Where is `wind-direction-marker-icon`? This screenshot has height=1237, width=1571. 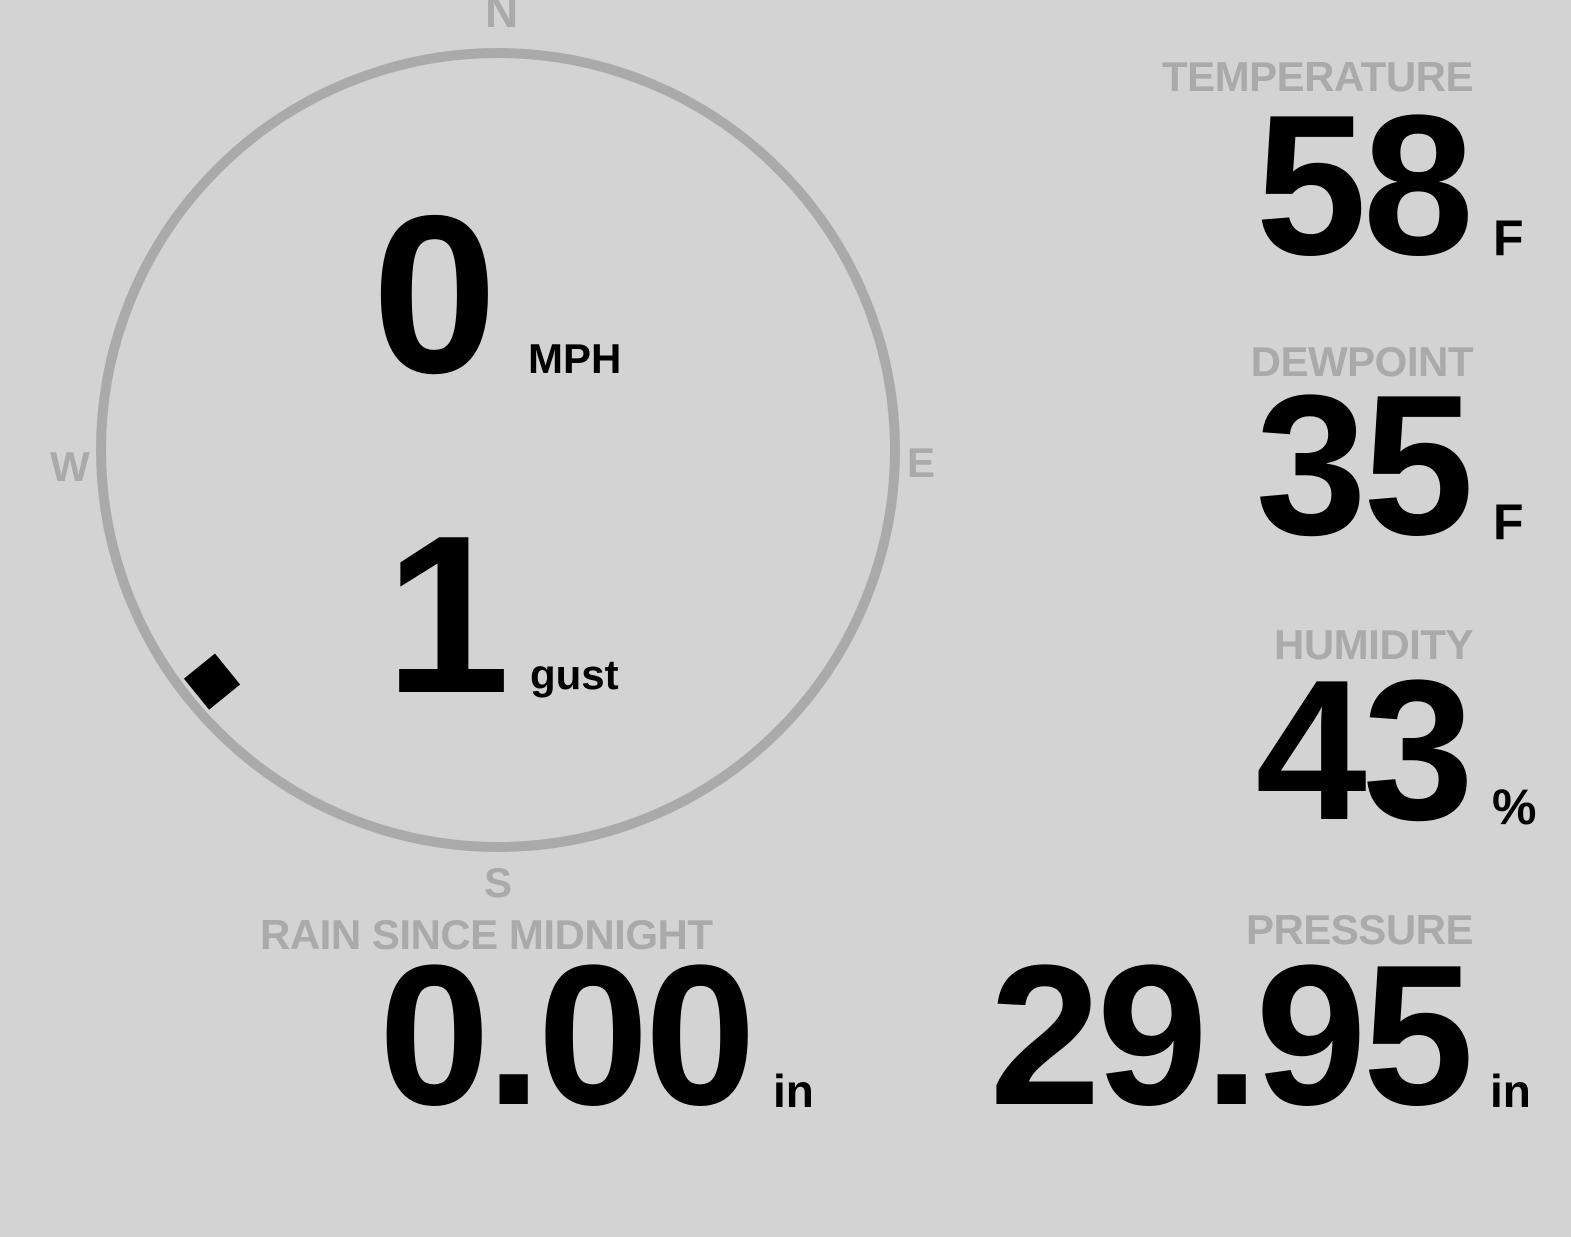
wind-direction-marker-icon is located at coordinates (212, 681).